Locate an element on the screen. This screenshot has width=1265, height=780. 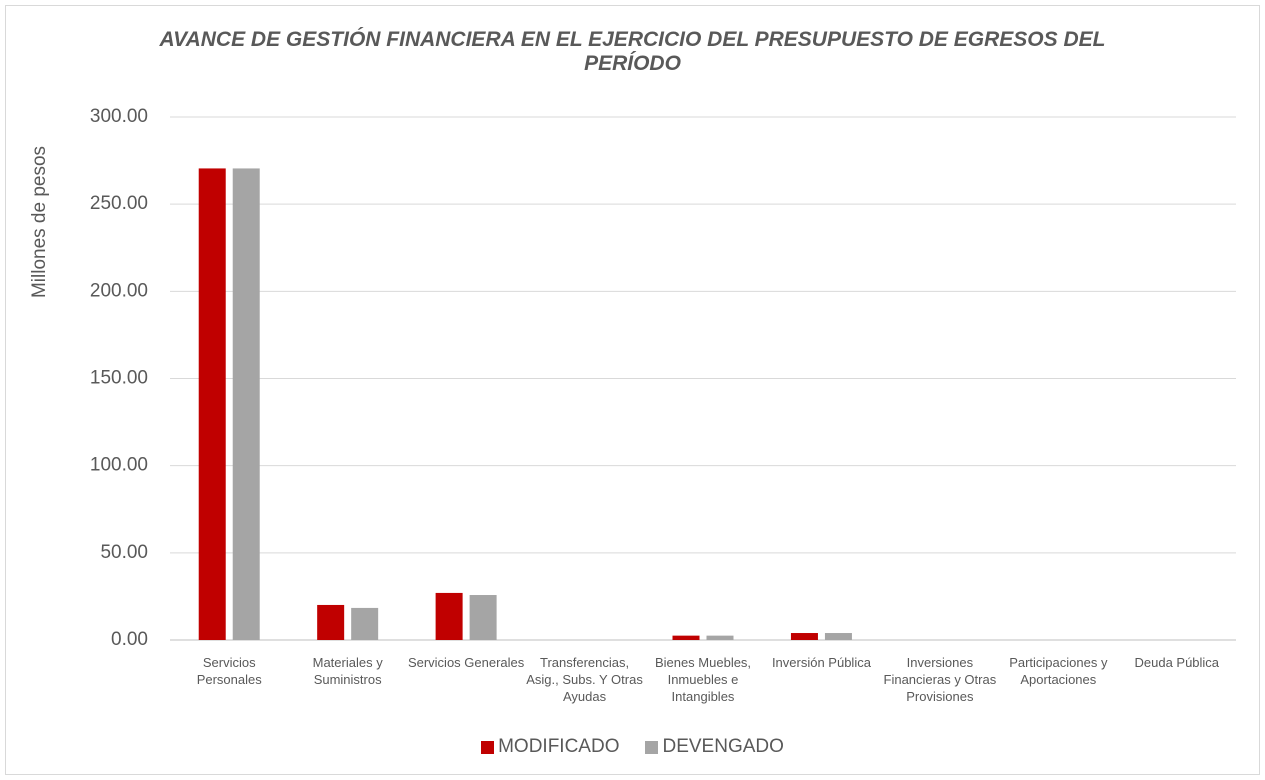
y-tick-label: 200.00 is located at coordinates (119, 290).